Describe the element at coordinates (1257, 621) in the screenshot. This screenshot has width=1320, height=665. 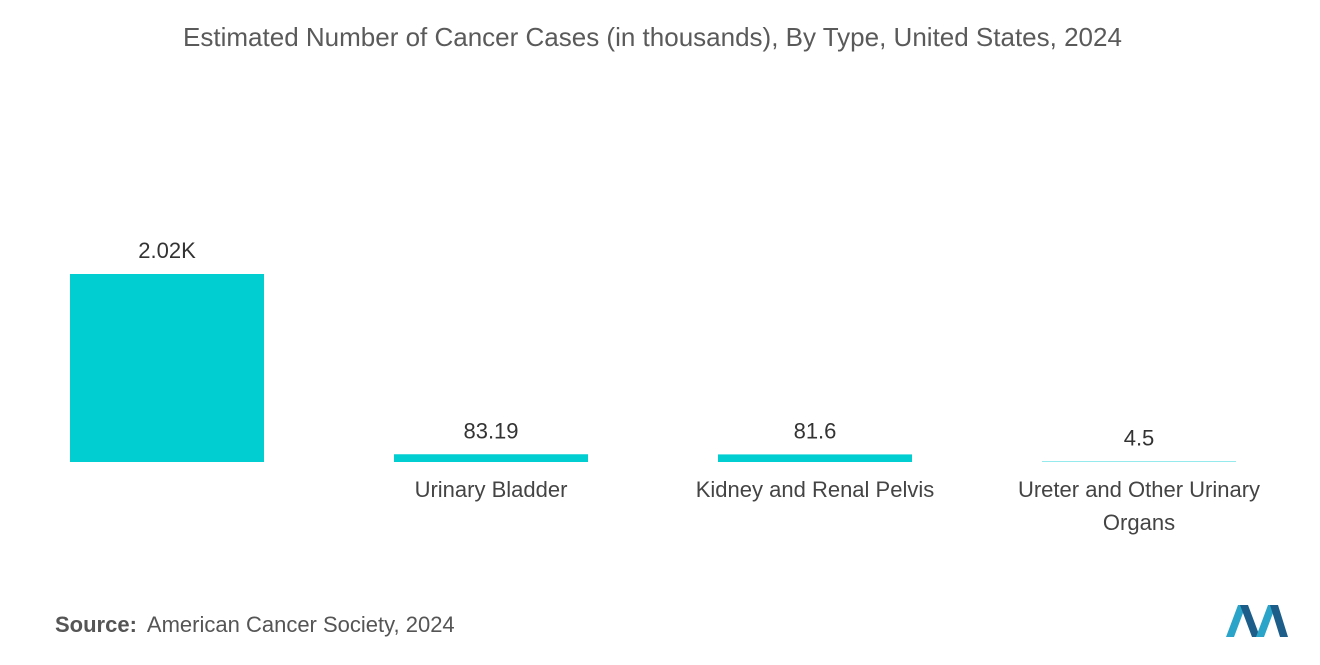
I see `logo` at that location.